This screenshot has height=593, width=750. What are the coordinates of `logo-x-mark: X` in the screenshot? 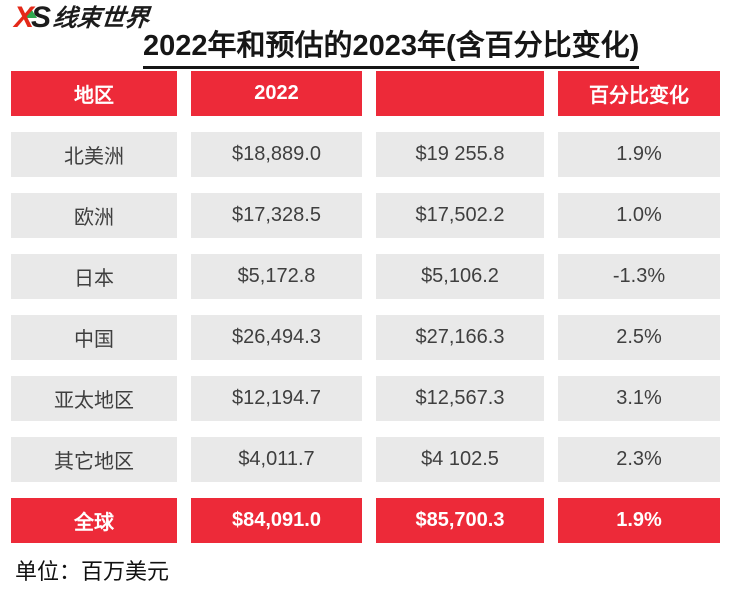 It's located at (24, 17).